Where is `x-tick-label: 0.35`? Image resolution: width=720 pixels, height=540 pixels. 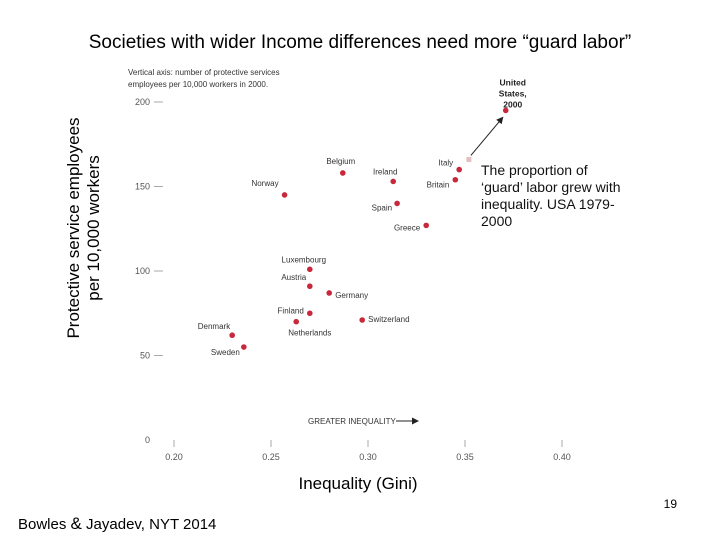 x-tick-label: 0.35 is located at coordinates (465, 457).